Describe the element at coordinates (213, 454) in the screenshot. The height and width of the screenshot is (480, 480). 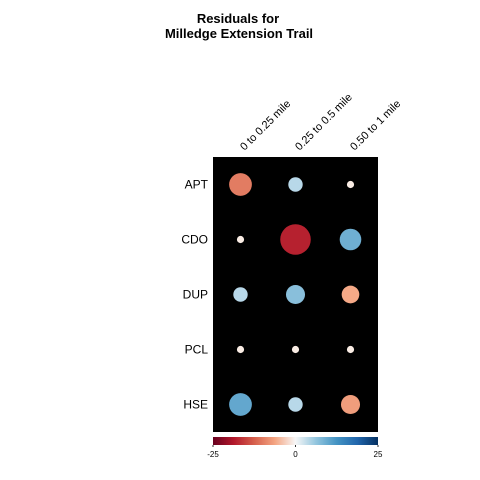
I see `colorbar-tick-label: -25` at that location.